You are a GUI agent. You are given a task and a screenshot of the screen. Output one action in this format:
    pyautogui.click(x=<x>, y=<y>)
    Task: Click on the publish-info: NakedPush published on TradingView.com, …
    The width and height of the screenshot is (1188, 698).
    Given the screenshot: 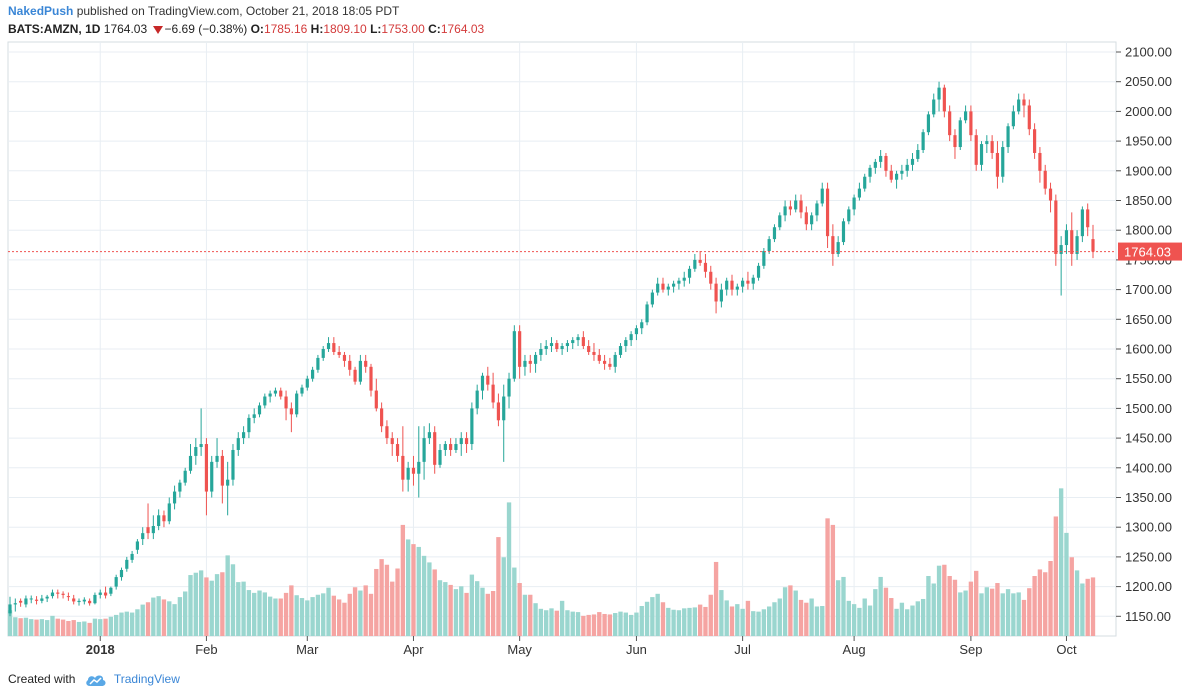 What is the action you would take?
    pyautogui.click(x=203, y=11)
    